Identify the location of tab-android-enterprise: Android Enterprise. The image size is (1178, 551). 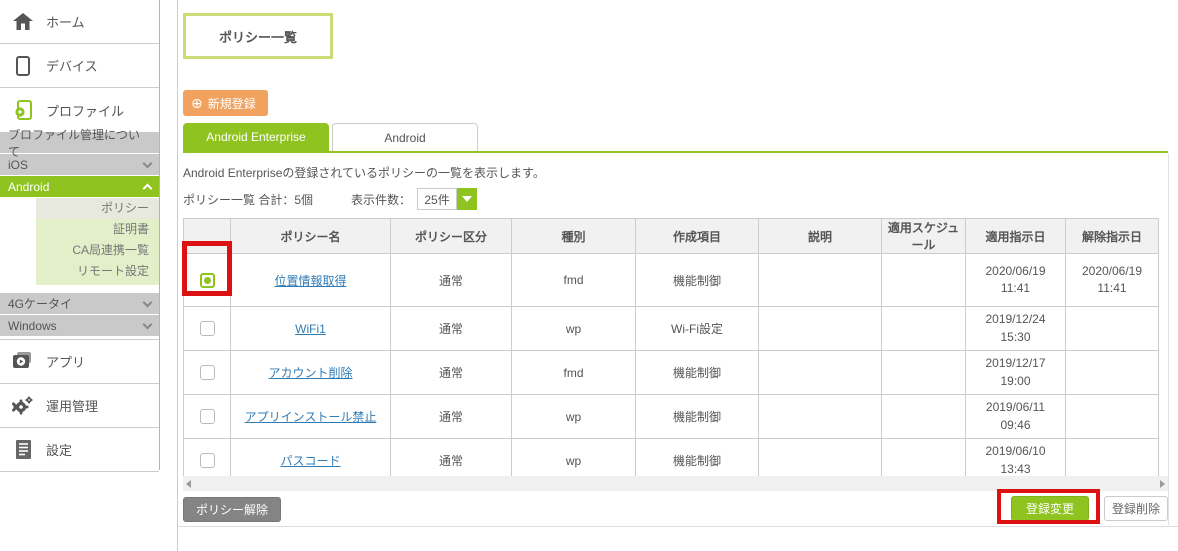
(256, 137).